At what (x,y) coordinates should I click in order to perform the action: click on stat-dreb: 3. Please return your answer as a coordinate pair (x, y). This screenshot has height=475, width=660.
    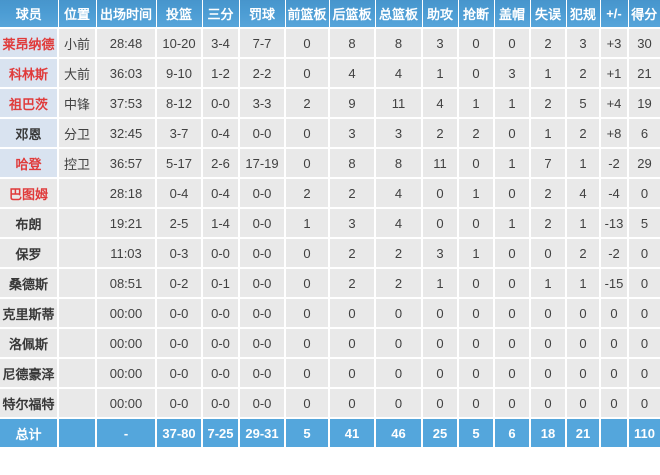
    Looking at the image, I should click on (352, 223).